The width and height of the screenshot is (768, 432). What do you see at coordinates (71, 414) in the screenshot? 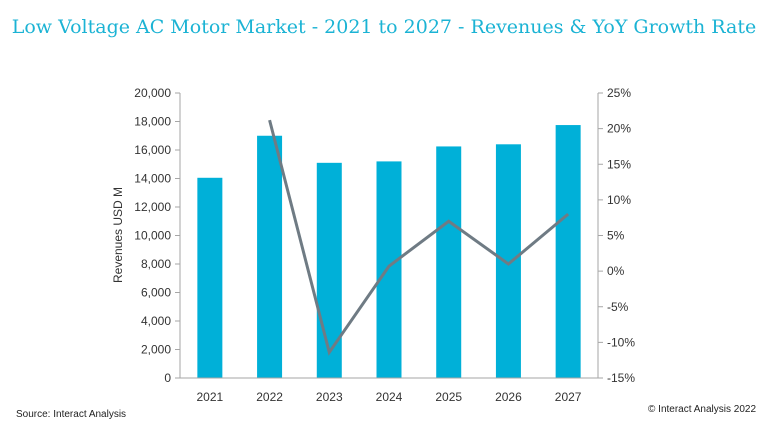
I see `source-note: Source: Interact Analysis` at bounding box center [71, 414].